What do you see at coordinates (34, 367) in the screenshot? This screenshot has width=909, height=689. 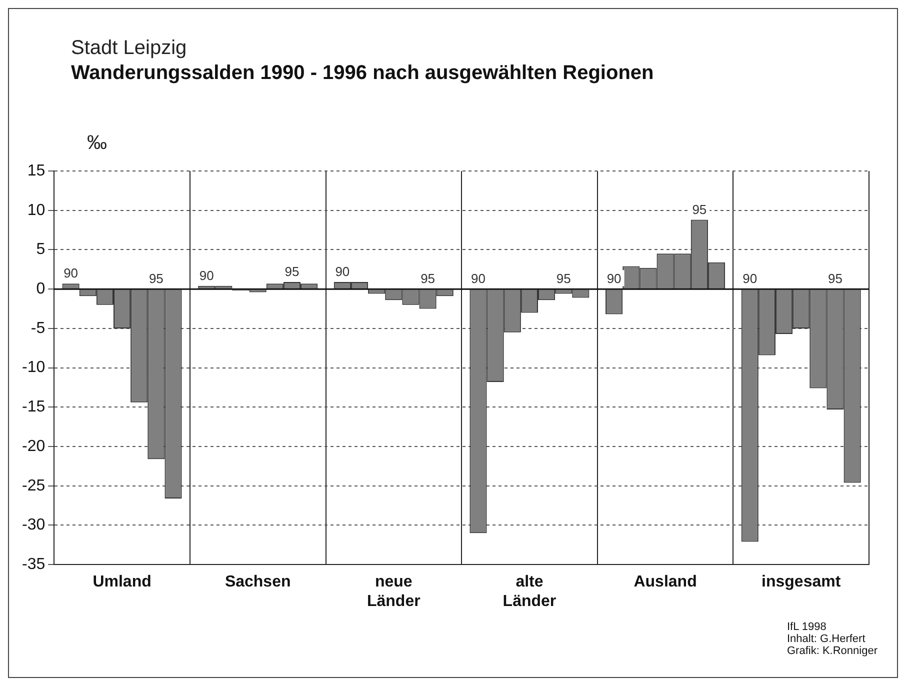 I see `y-tick-label: -10` at bounding box center [34, 367].